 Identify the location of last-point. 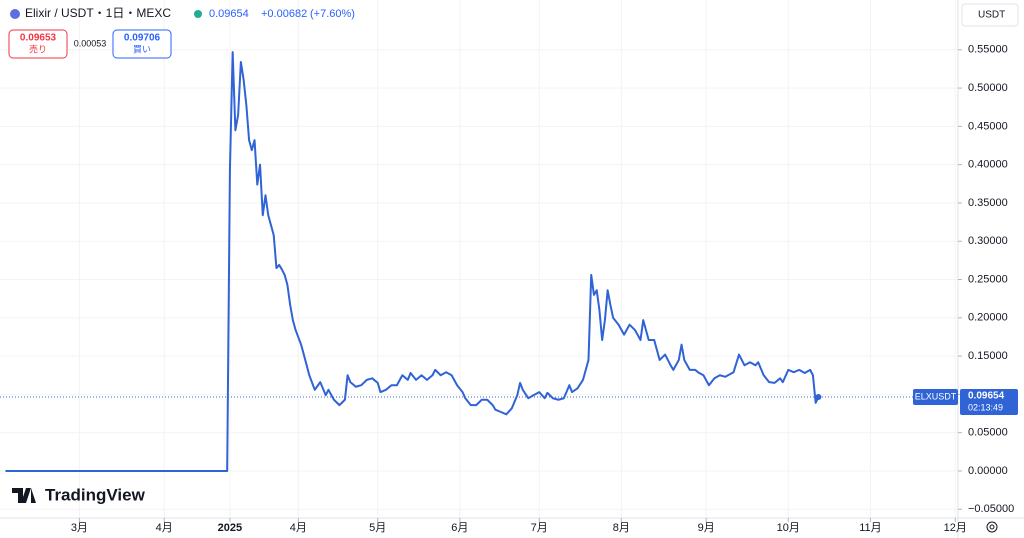
(818, 397).